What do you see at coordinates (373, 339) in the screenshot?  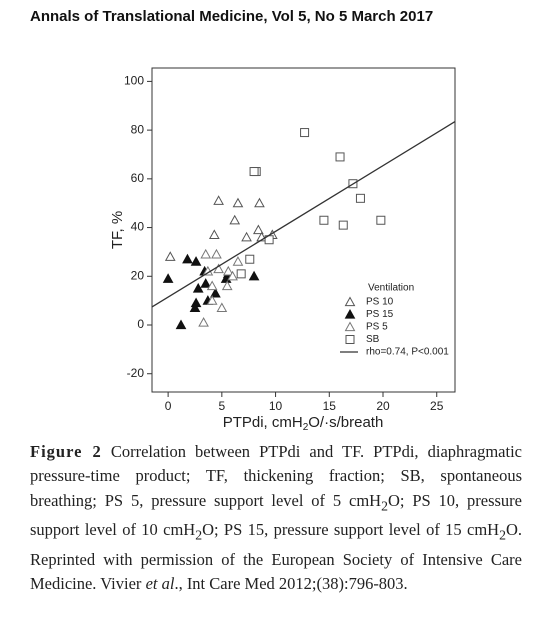 I see `legend-label: SB` at bounding box center [373, 339].